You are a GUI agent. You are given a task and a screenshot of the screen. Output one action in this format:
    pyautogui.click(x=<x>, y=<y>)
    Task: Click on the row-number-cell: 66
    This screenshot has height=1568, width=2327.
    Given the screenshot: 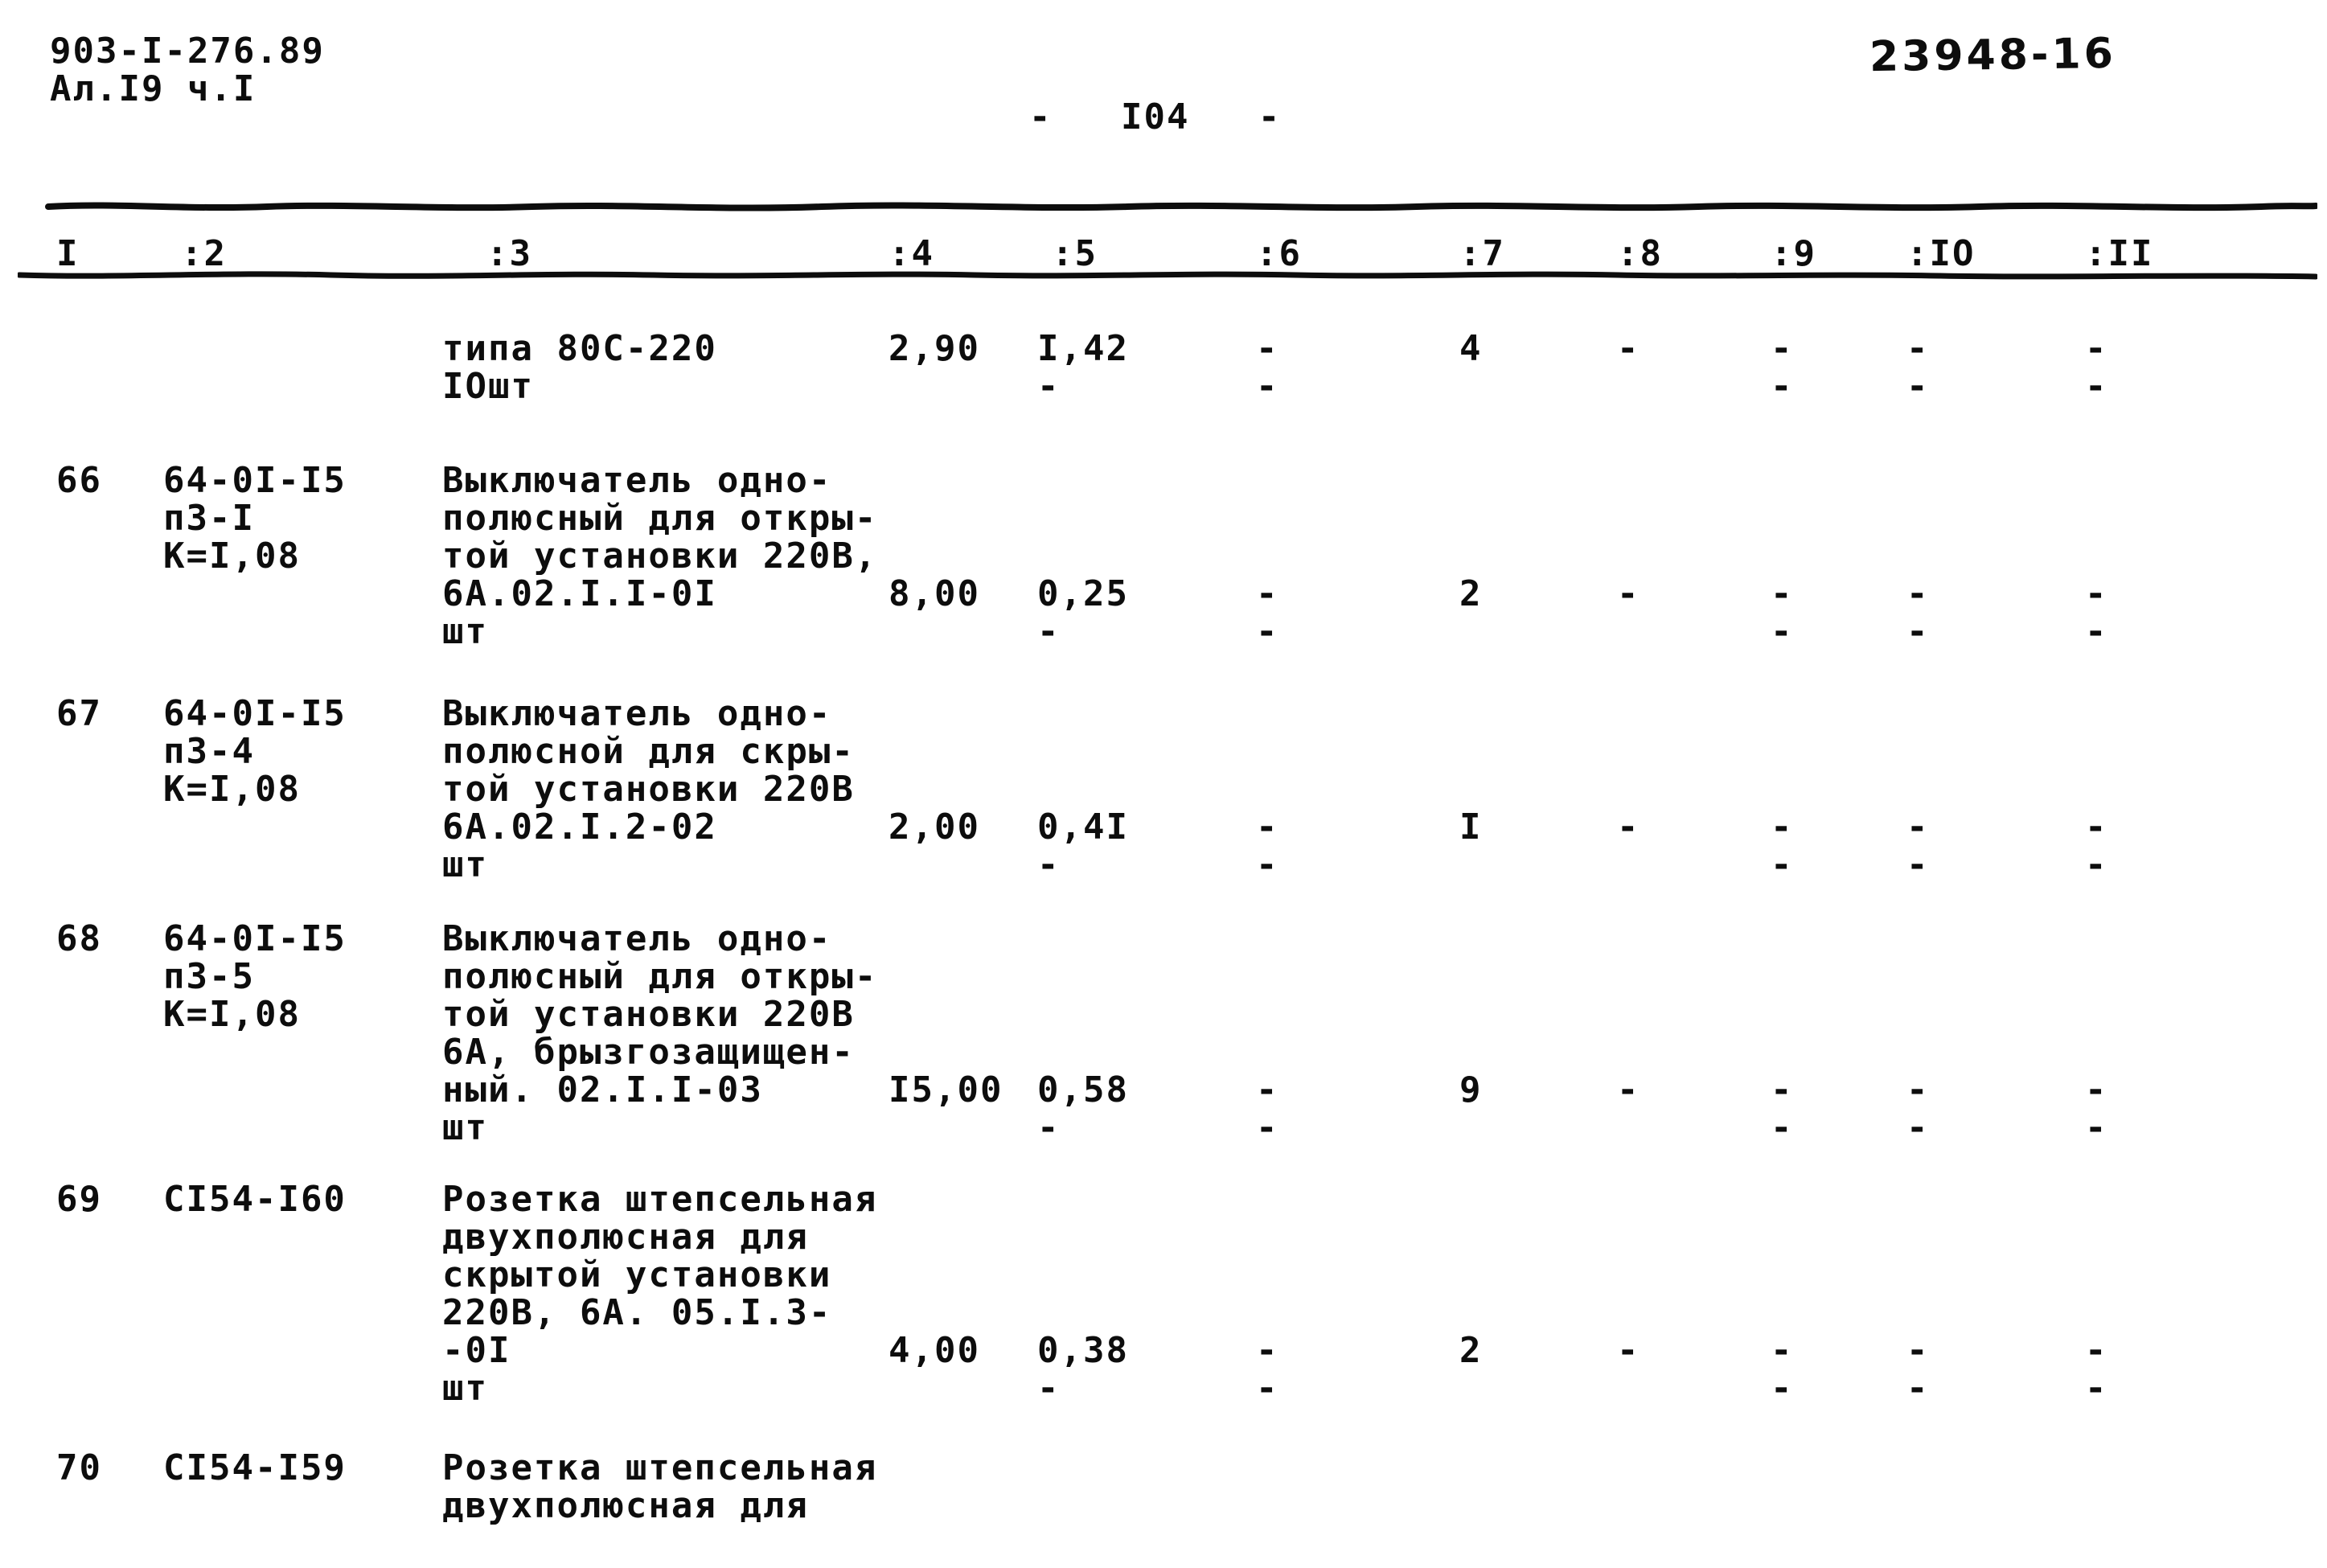 What is the action you would take?
    pyautogui.click(x=79, y=480)
    